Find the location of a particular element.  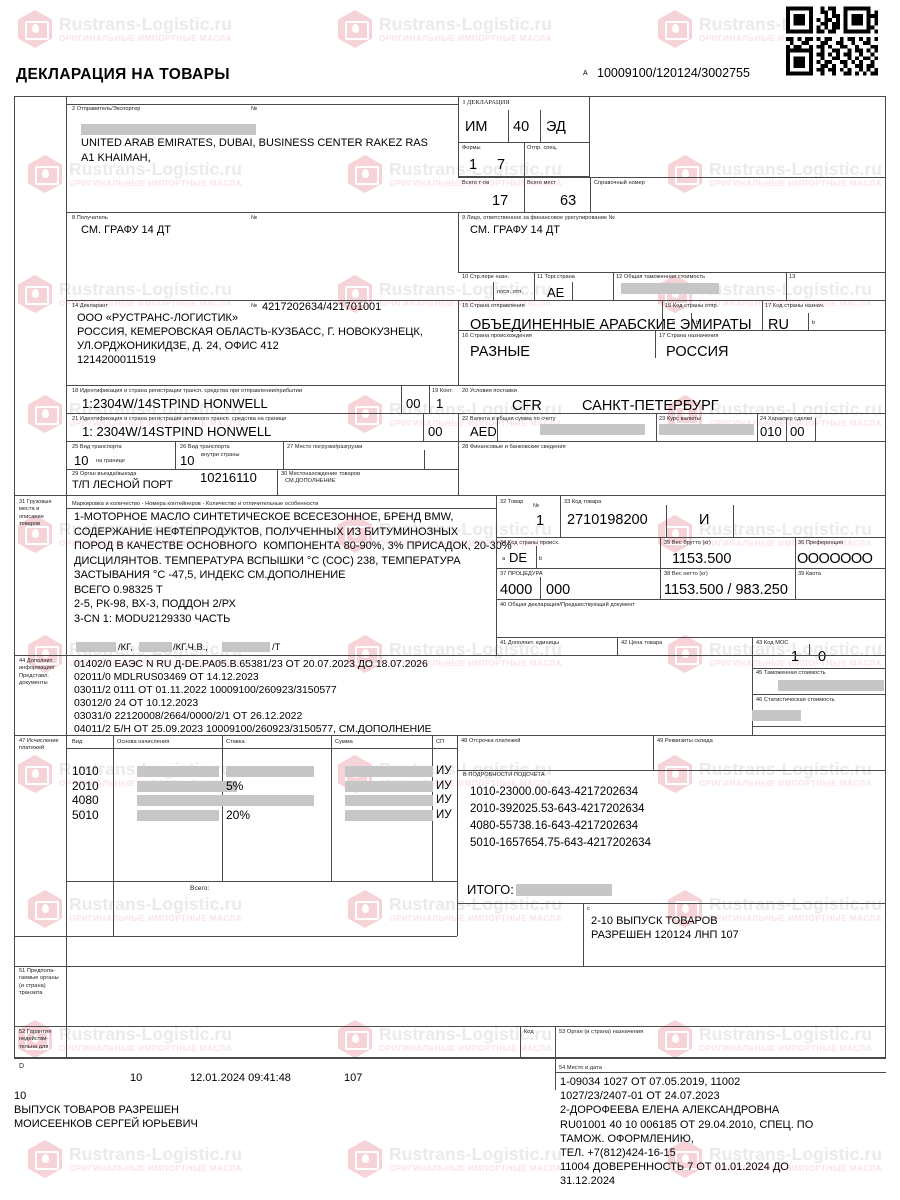

box31-line: ВСЕГО 0.98325 Т is located at coordinates (118, 589).